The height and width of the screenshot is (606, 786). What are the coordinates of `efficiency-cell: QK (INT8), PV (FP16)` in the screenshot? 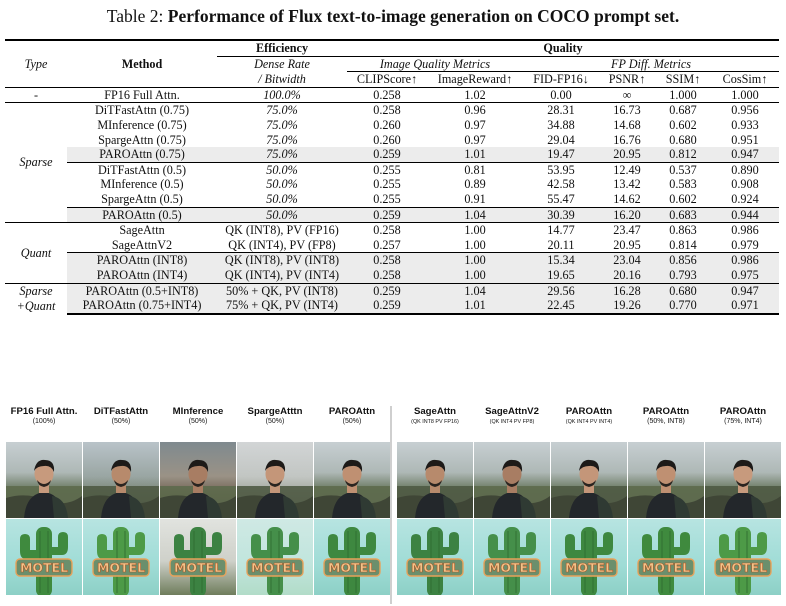 It's located at (282, 230).